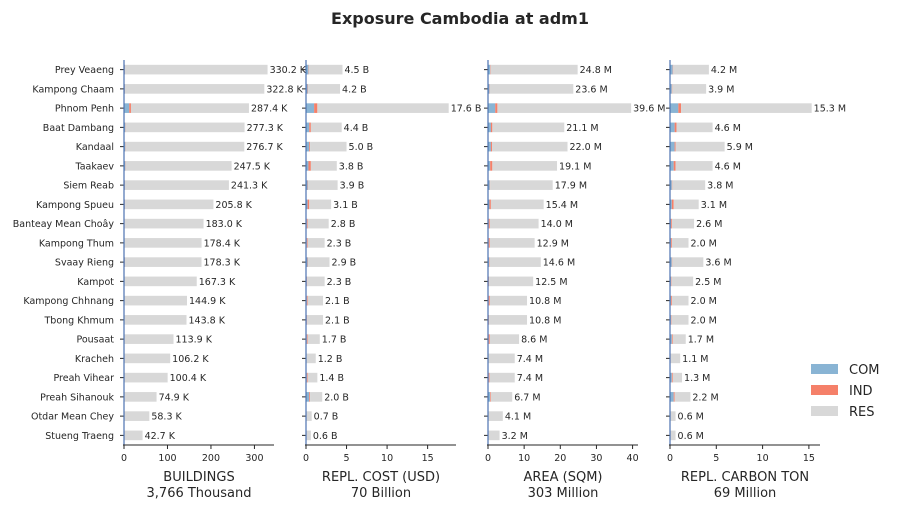 Image resolution: width=897 pixels, height=510 pixels. I want to click on data-label: 1.3 M, so click(697, 378).